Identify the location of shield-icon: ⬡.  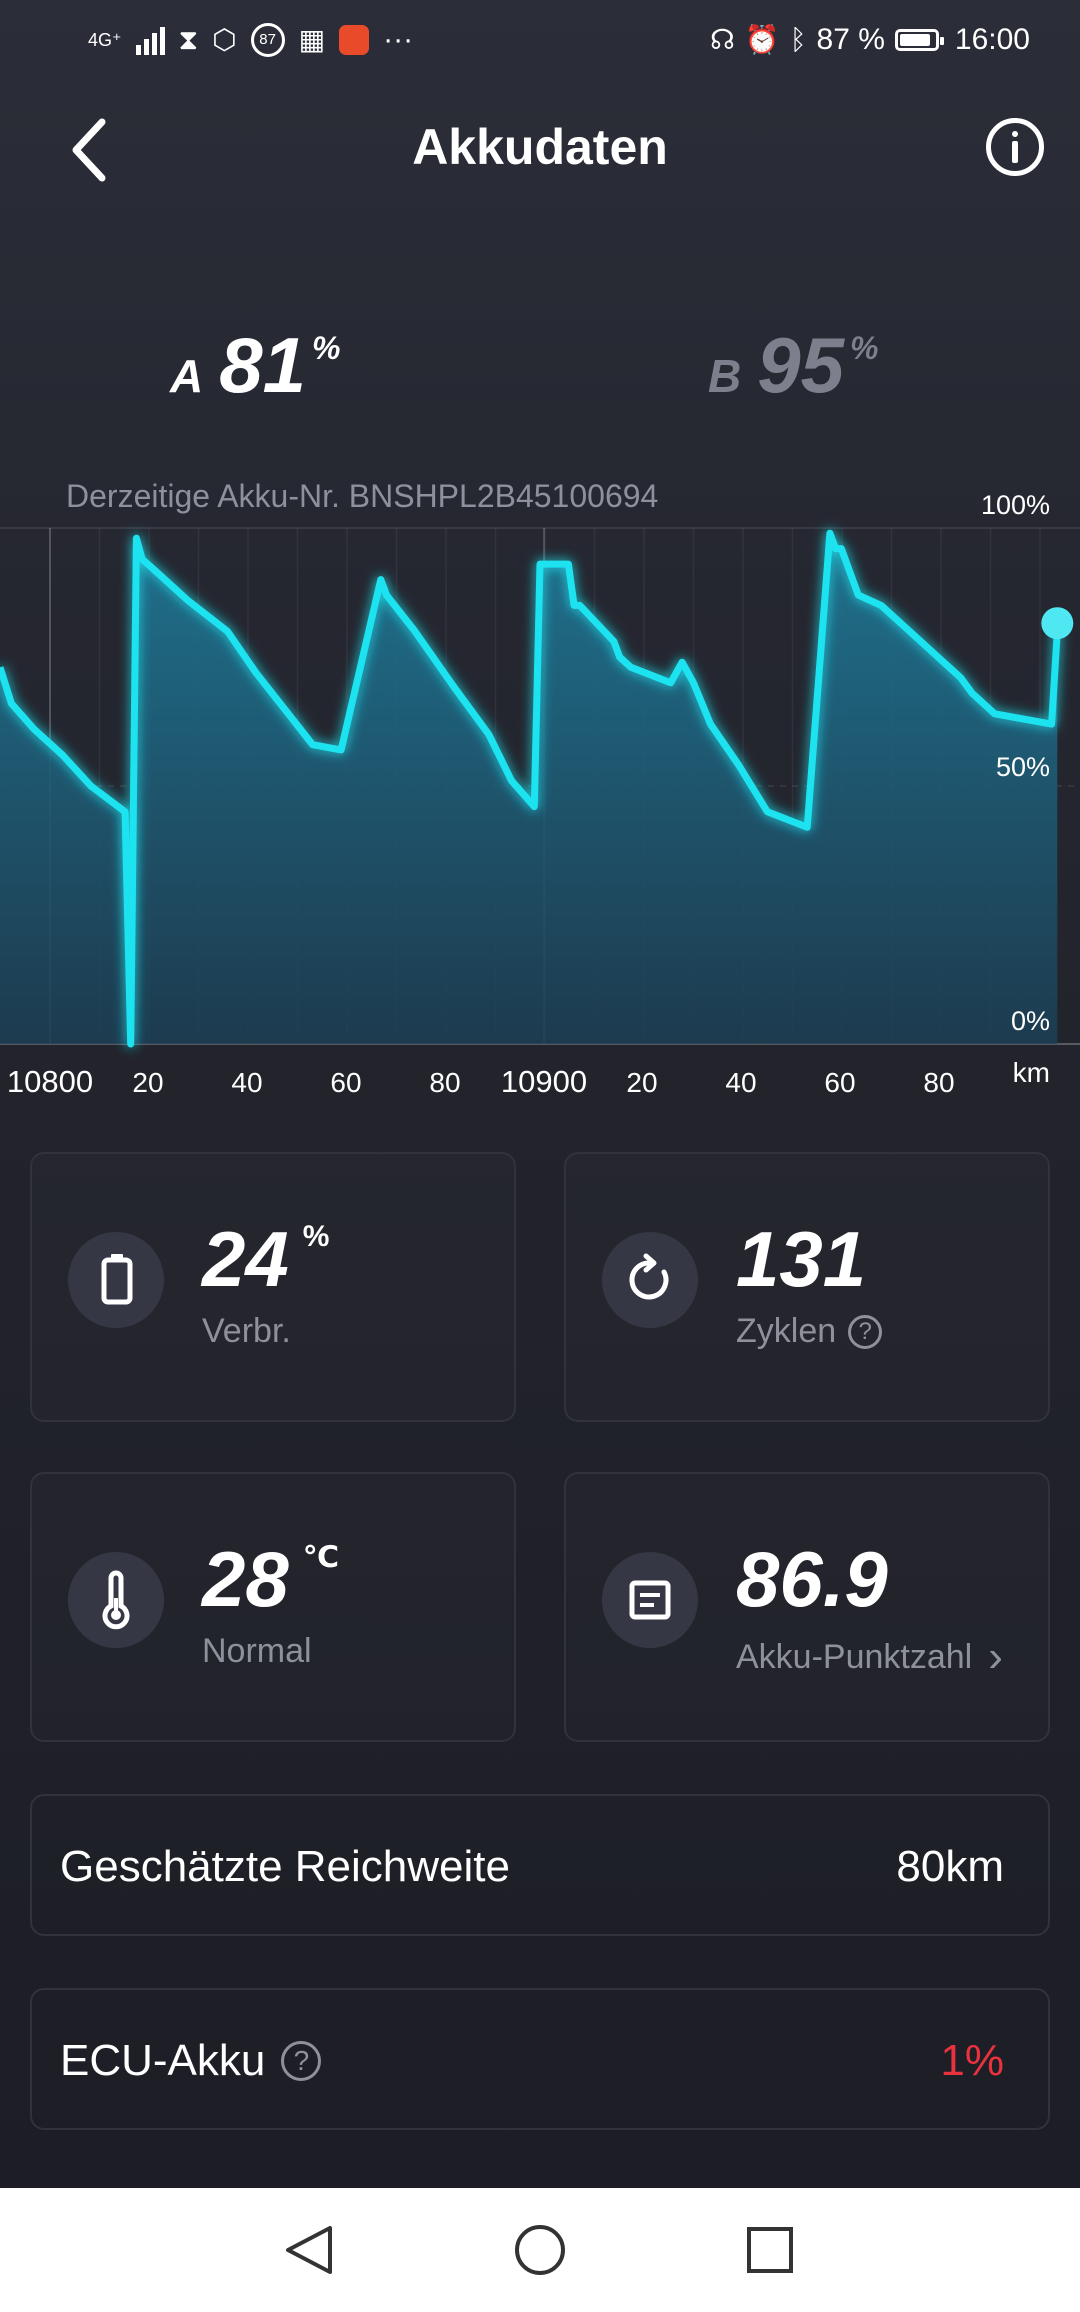
(224, 39).